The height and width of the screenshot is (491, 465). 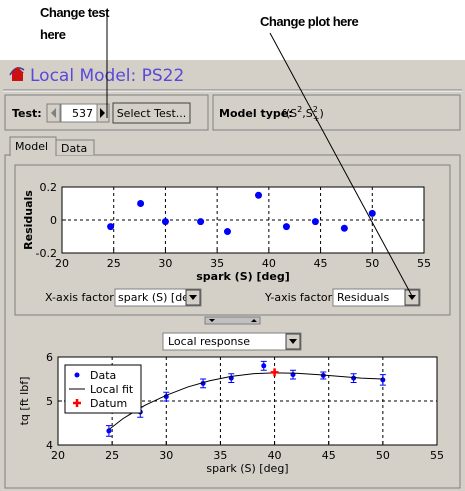 What do you see at coordinates (363, 297) in the screenshot?
I see `combo-value: Residuals` at bounding box center [363, 297].